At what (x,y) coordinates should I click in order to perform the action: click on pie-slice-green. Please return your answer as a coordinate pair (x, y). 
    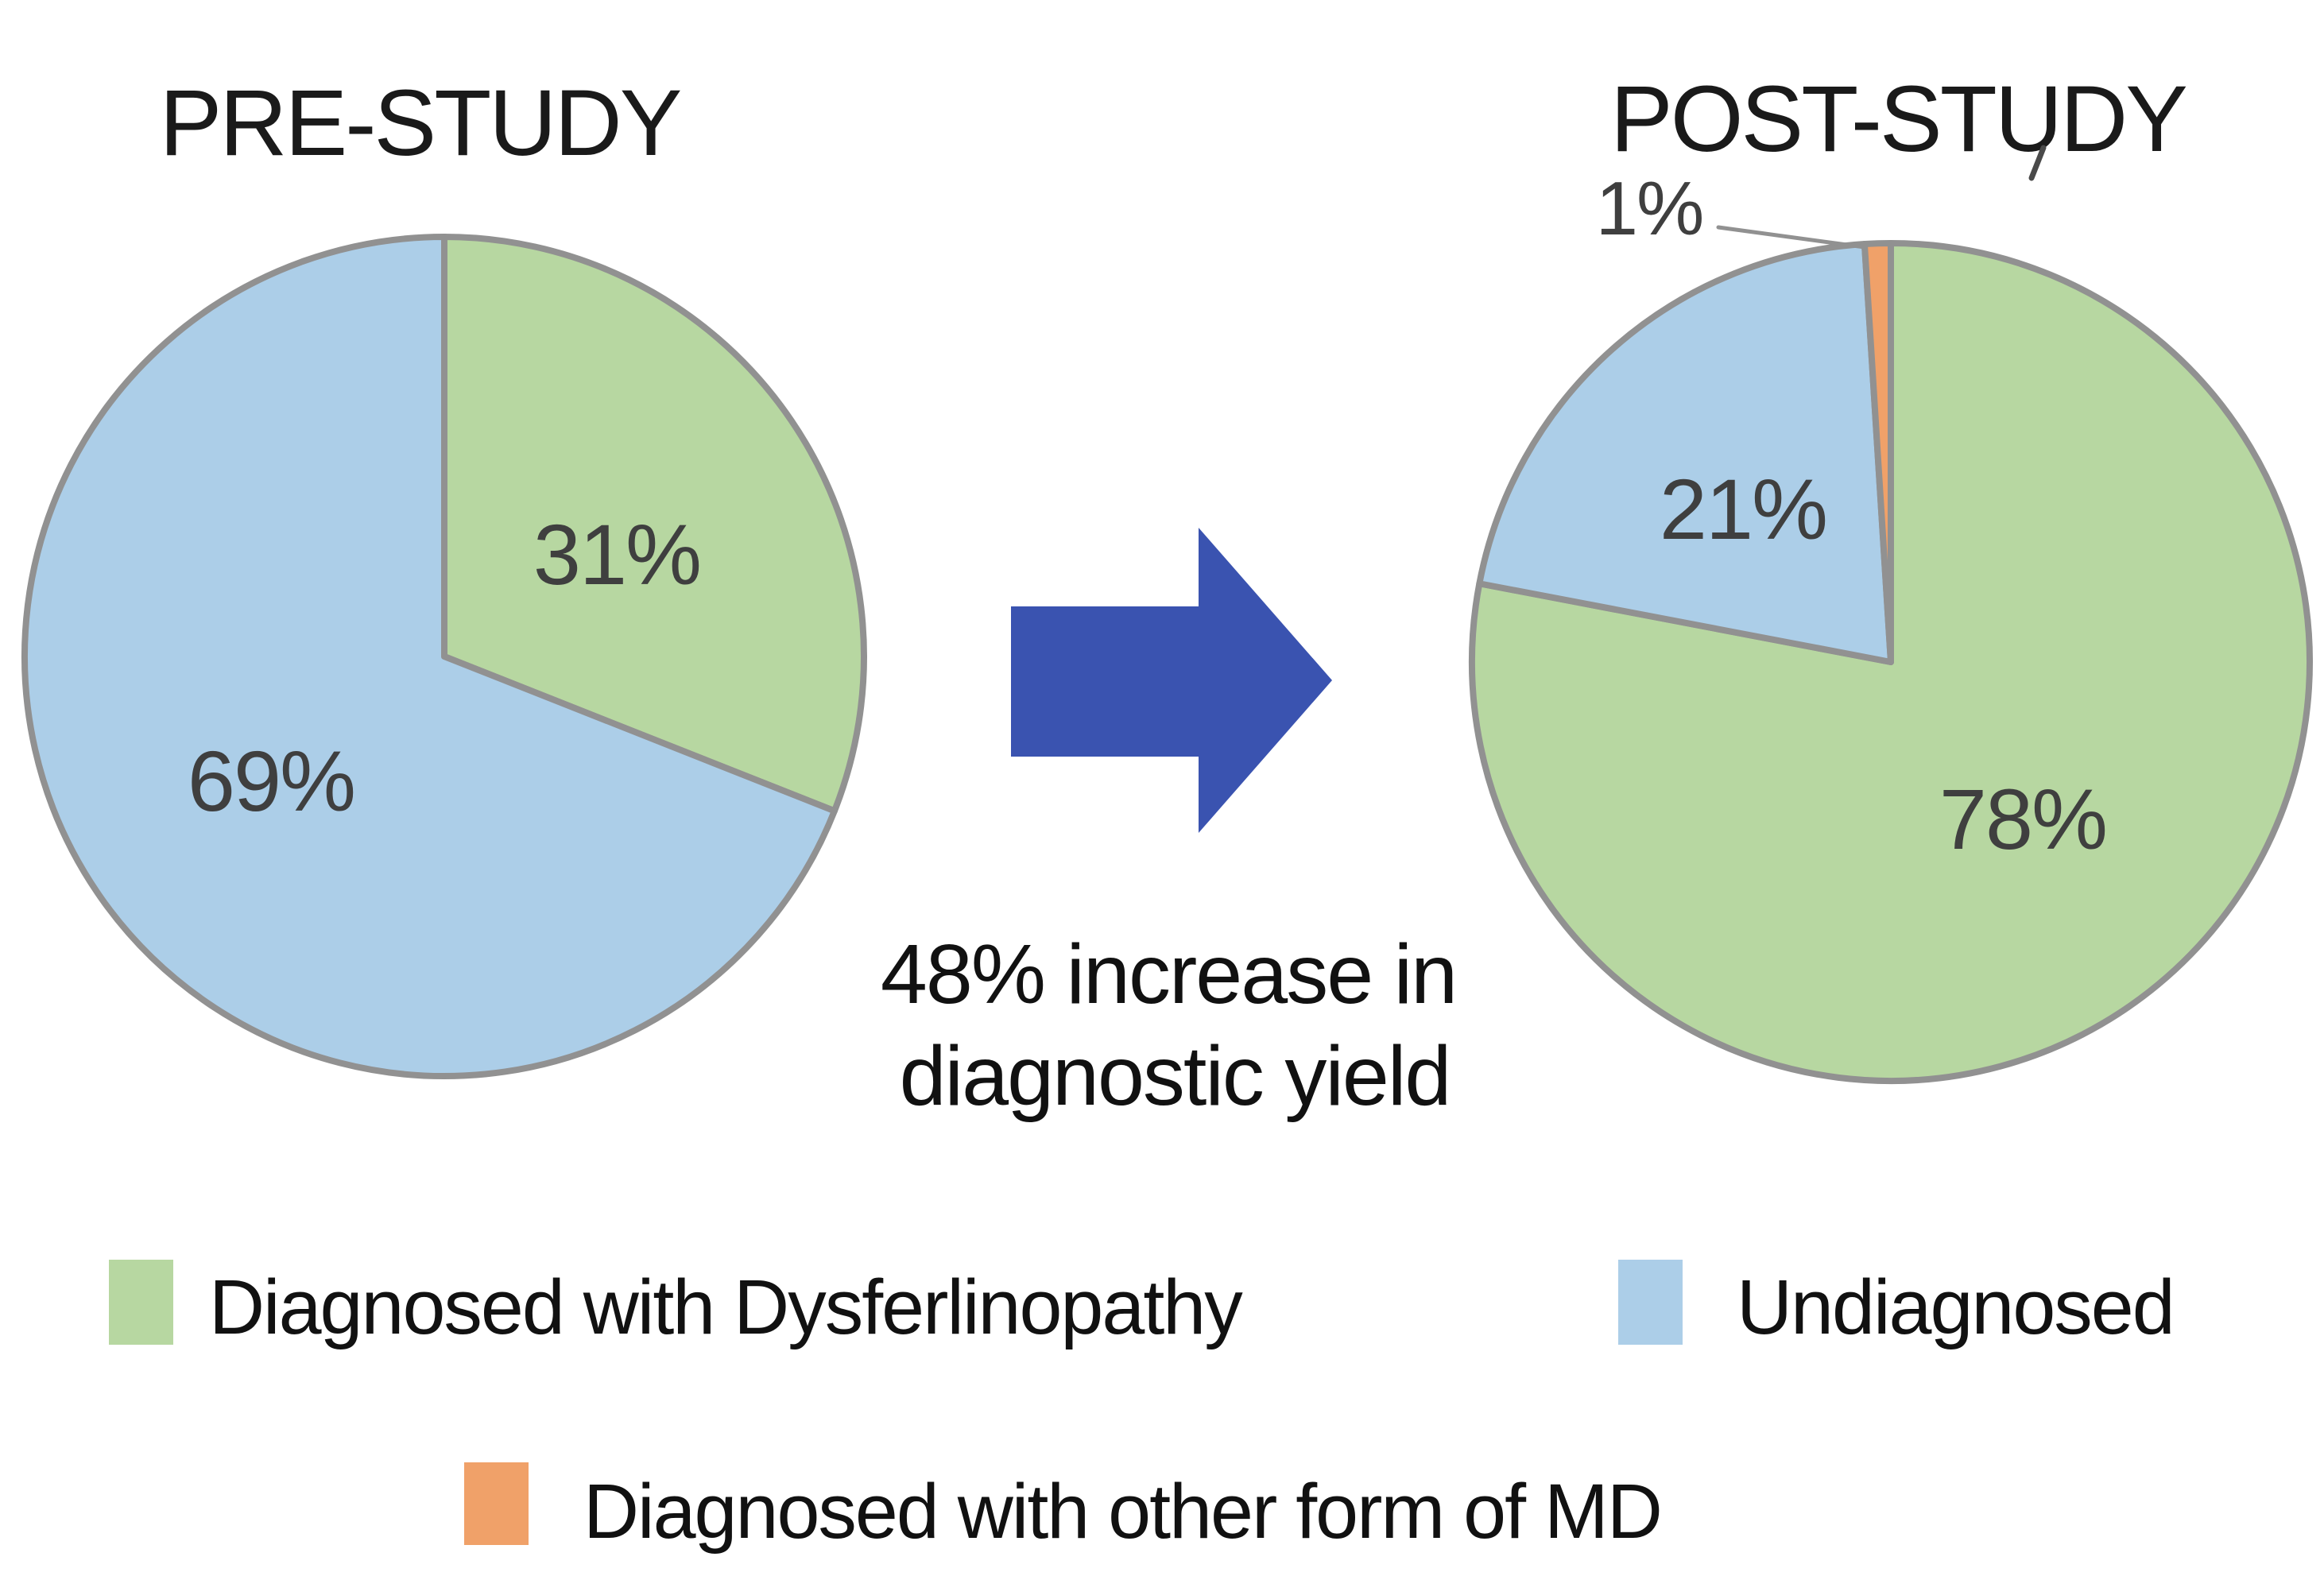
    Looking at the image, I should click on (654, 524).